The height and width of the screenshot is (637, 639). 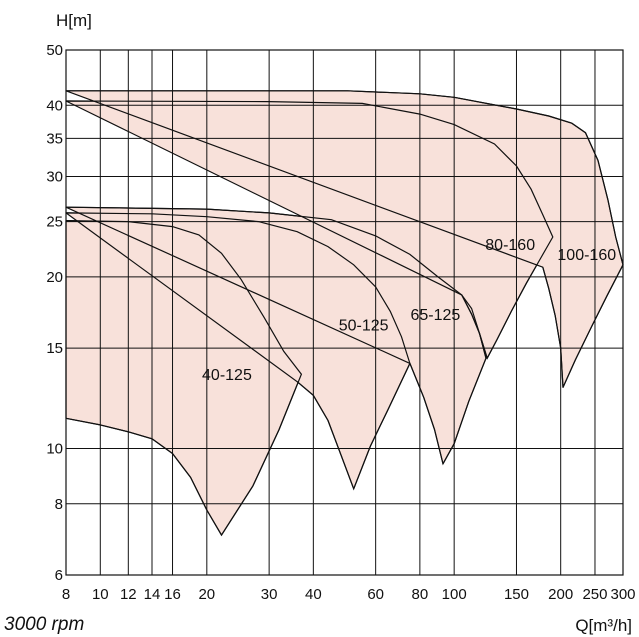 What do you see at coordinates (409, 310) in the screenshot?
I see `curve-labels: 40-125 50-125 65-125 80-160 100-160` at bounding box center [409, 310].